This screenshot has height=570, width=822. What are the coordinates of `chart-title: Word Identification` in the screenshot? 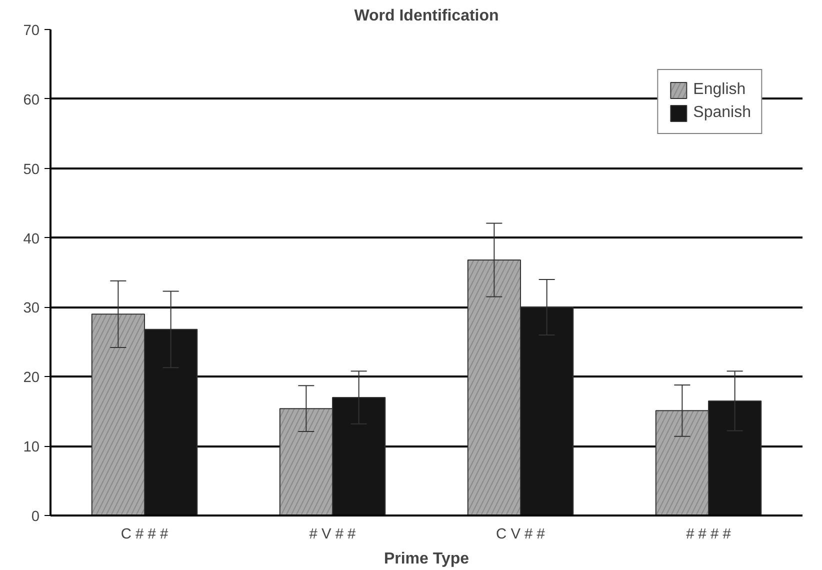 It's located at (426, 16).